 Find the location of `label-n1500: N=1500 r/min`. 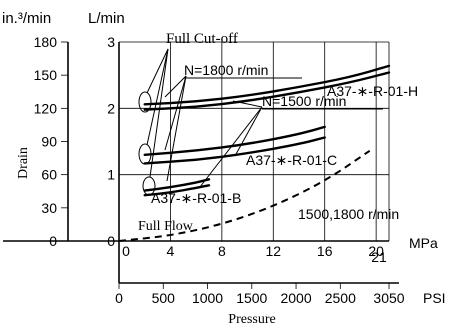

label-n1500: N=1500 r/min is located at coordinates (304, 101).